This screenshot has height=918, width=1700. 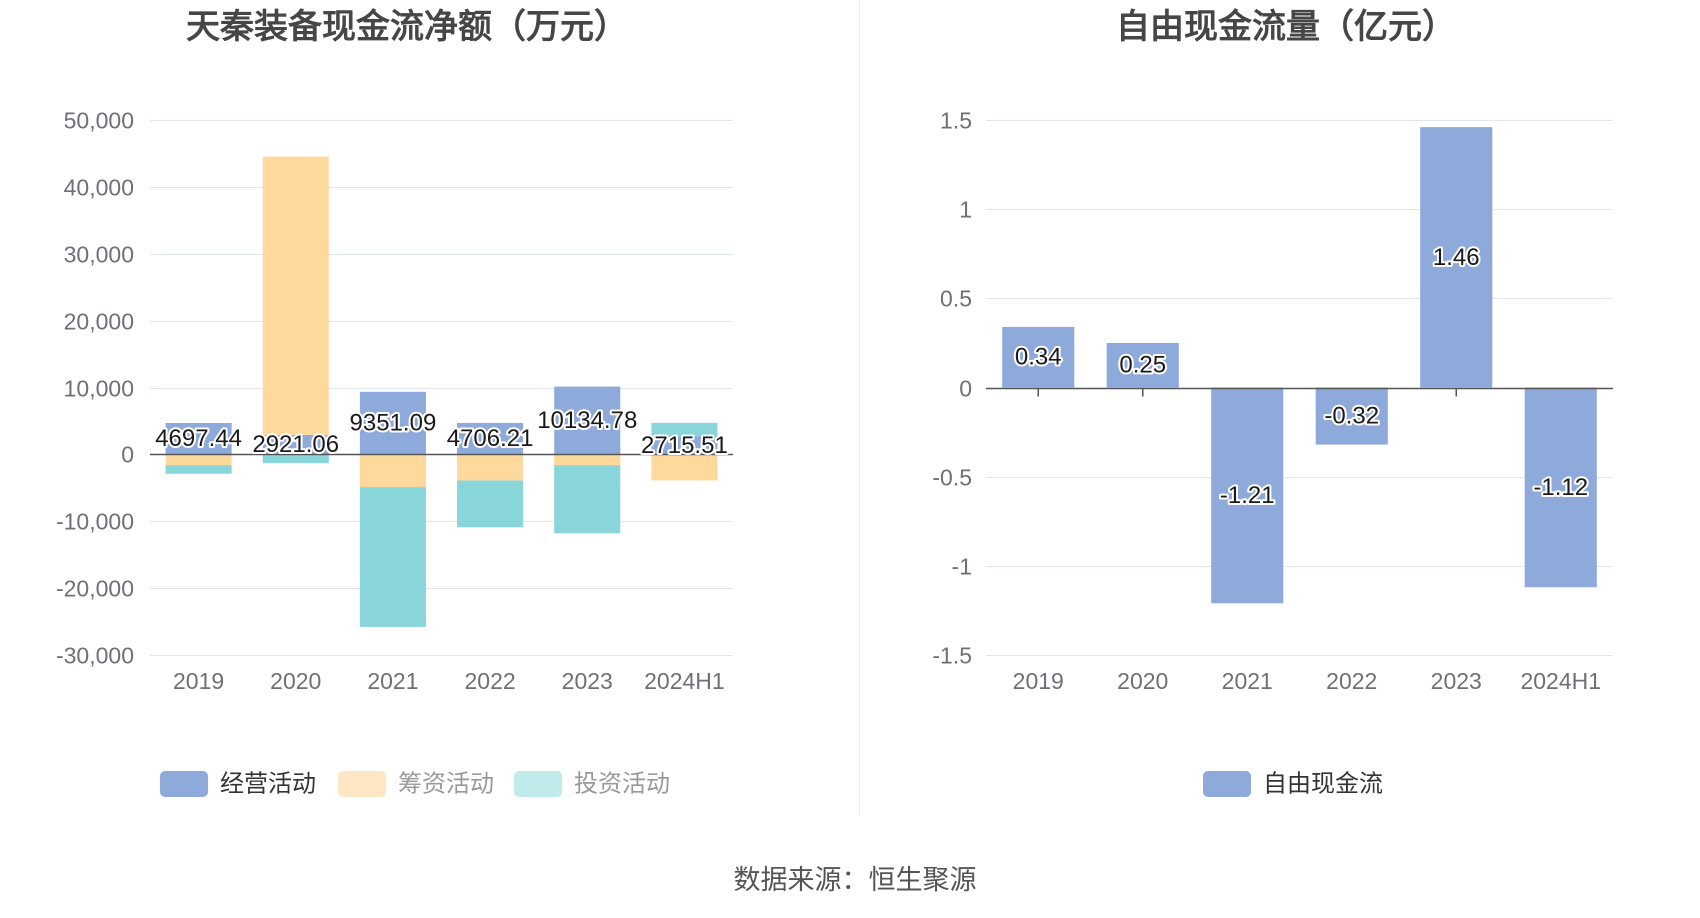 What do you see at coordinates (95, 522) in the screenshot?
I see `y-tick-label: -10,000` at bounding box center [95, 522].